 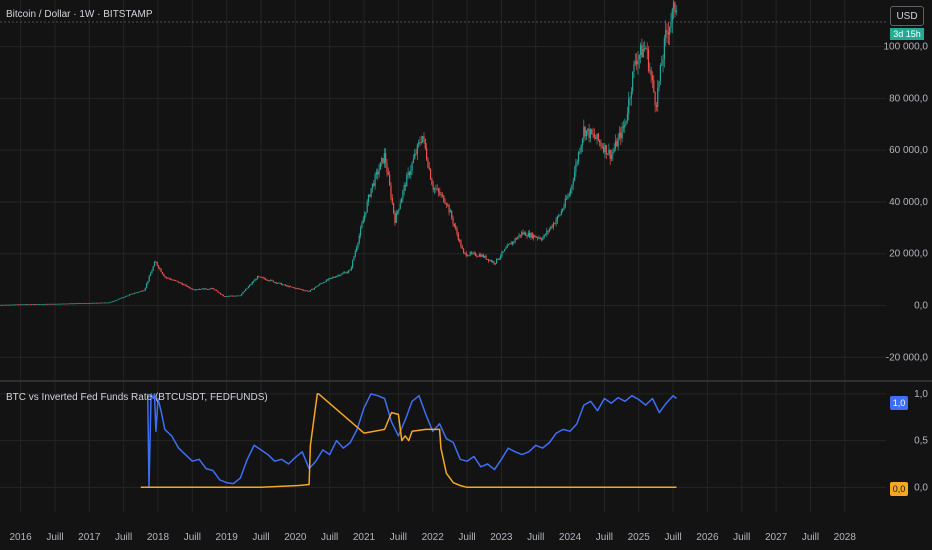 What do you see at coordinates (79, 14) in the screenshot?
I see `symbol-title: Bitcoin / Dollar · 1W · BITSTAMP` at bounding box center [79, 14].